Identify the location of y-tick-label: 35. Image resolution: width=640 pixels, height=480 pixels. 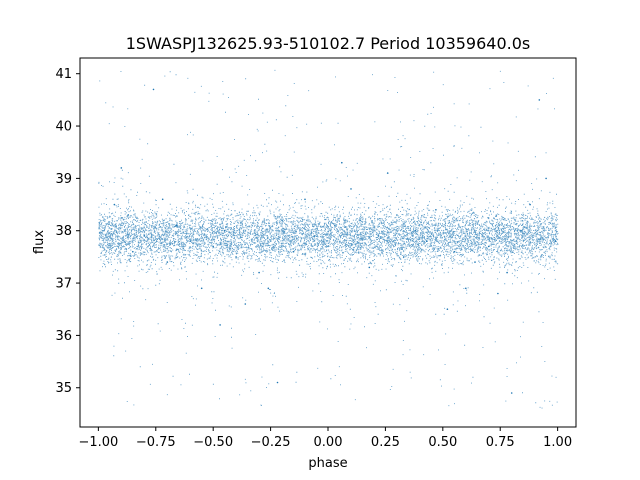
(63, 388).